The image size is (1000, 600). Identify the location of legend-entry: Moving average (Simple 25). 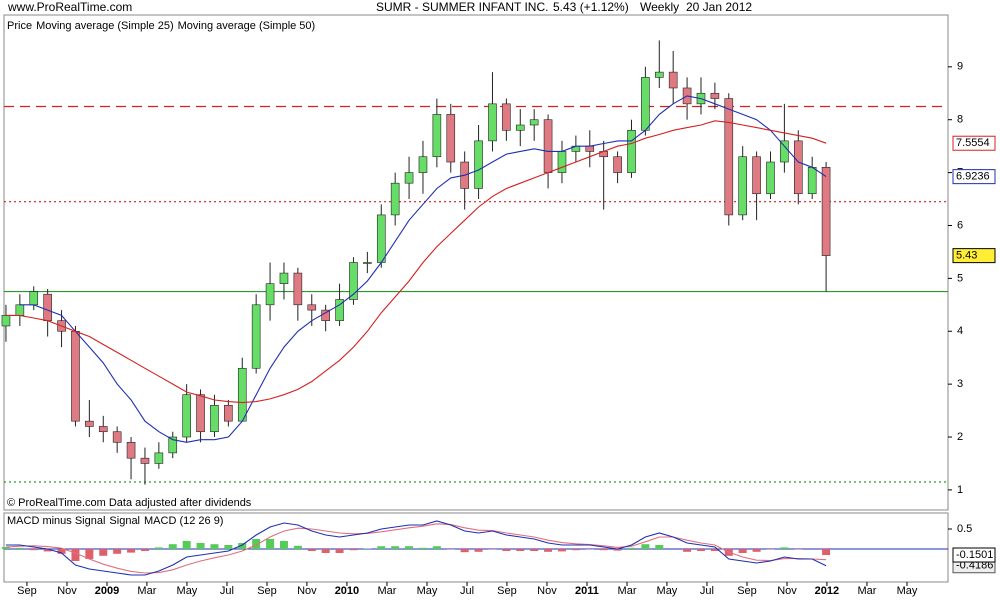
(105, 26).